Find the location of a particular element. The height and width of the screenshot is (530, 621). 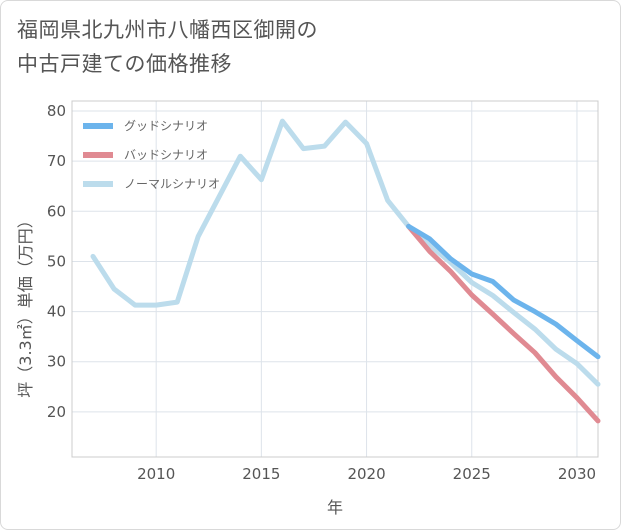

chart-title: 福岡県北九州市八幡西区御開の 中古戸建ての価格推移 is located at coordinates (312, 47).